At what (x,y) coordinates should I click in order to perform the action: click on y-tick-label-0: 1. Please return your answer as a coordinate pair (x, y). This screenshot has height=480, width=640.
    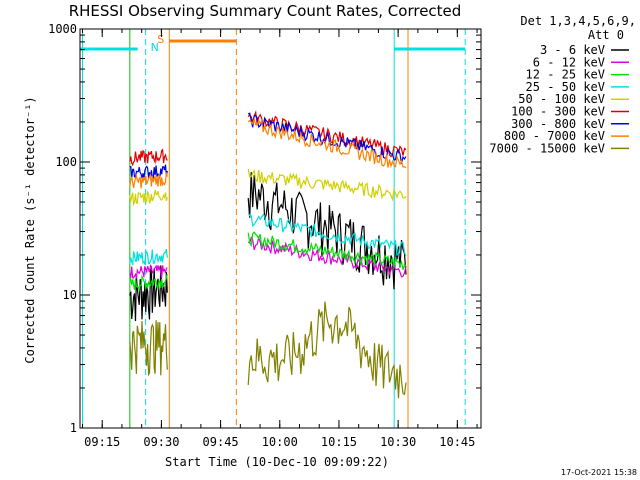
    Looking at the image, I should click on (73, 428).